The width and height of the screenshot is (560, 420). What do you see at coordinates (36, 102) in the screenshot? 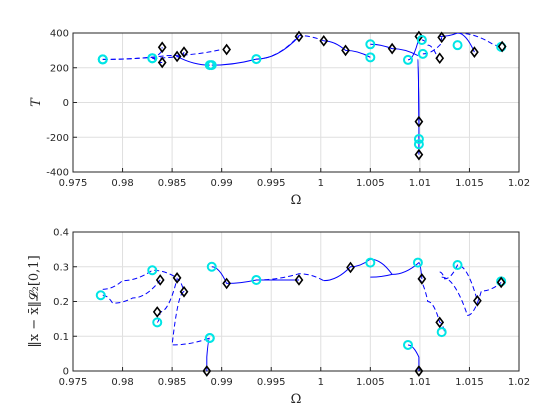
I see `y-axis-label: T` at bounding box center [36, 102].